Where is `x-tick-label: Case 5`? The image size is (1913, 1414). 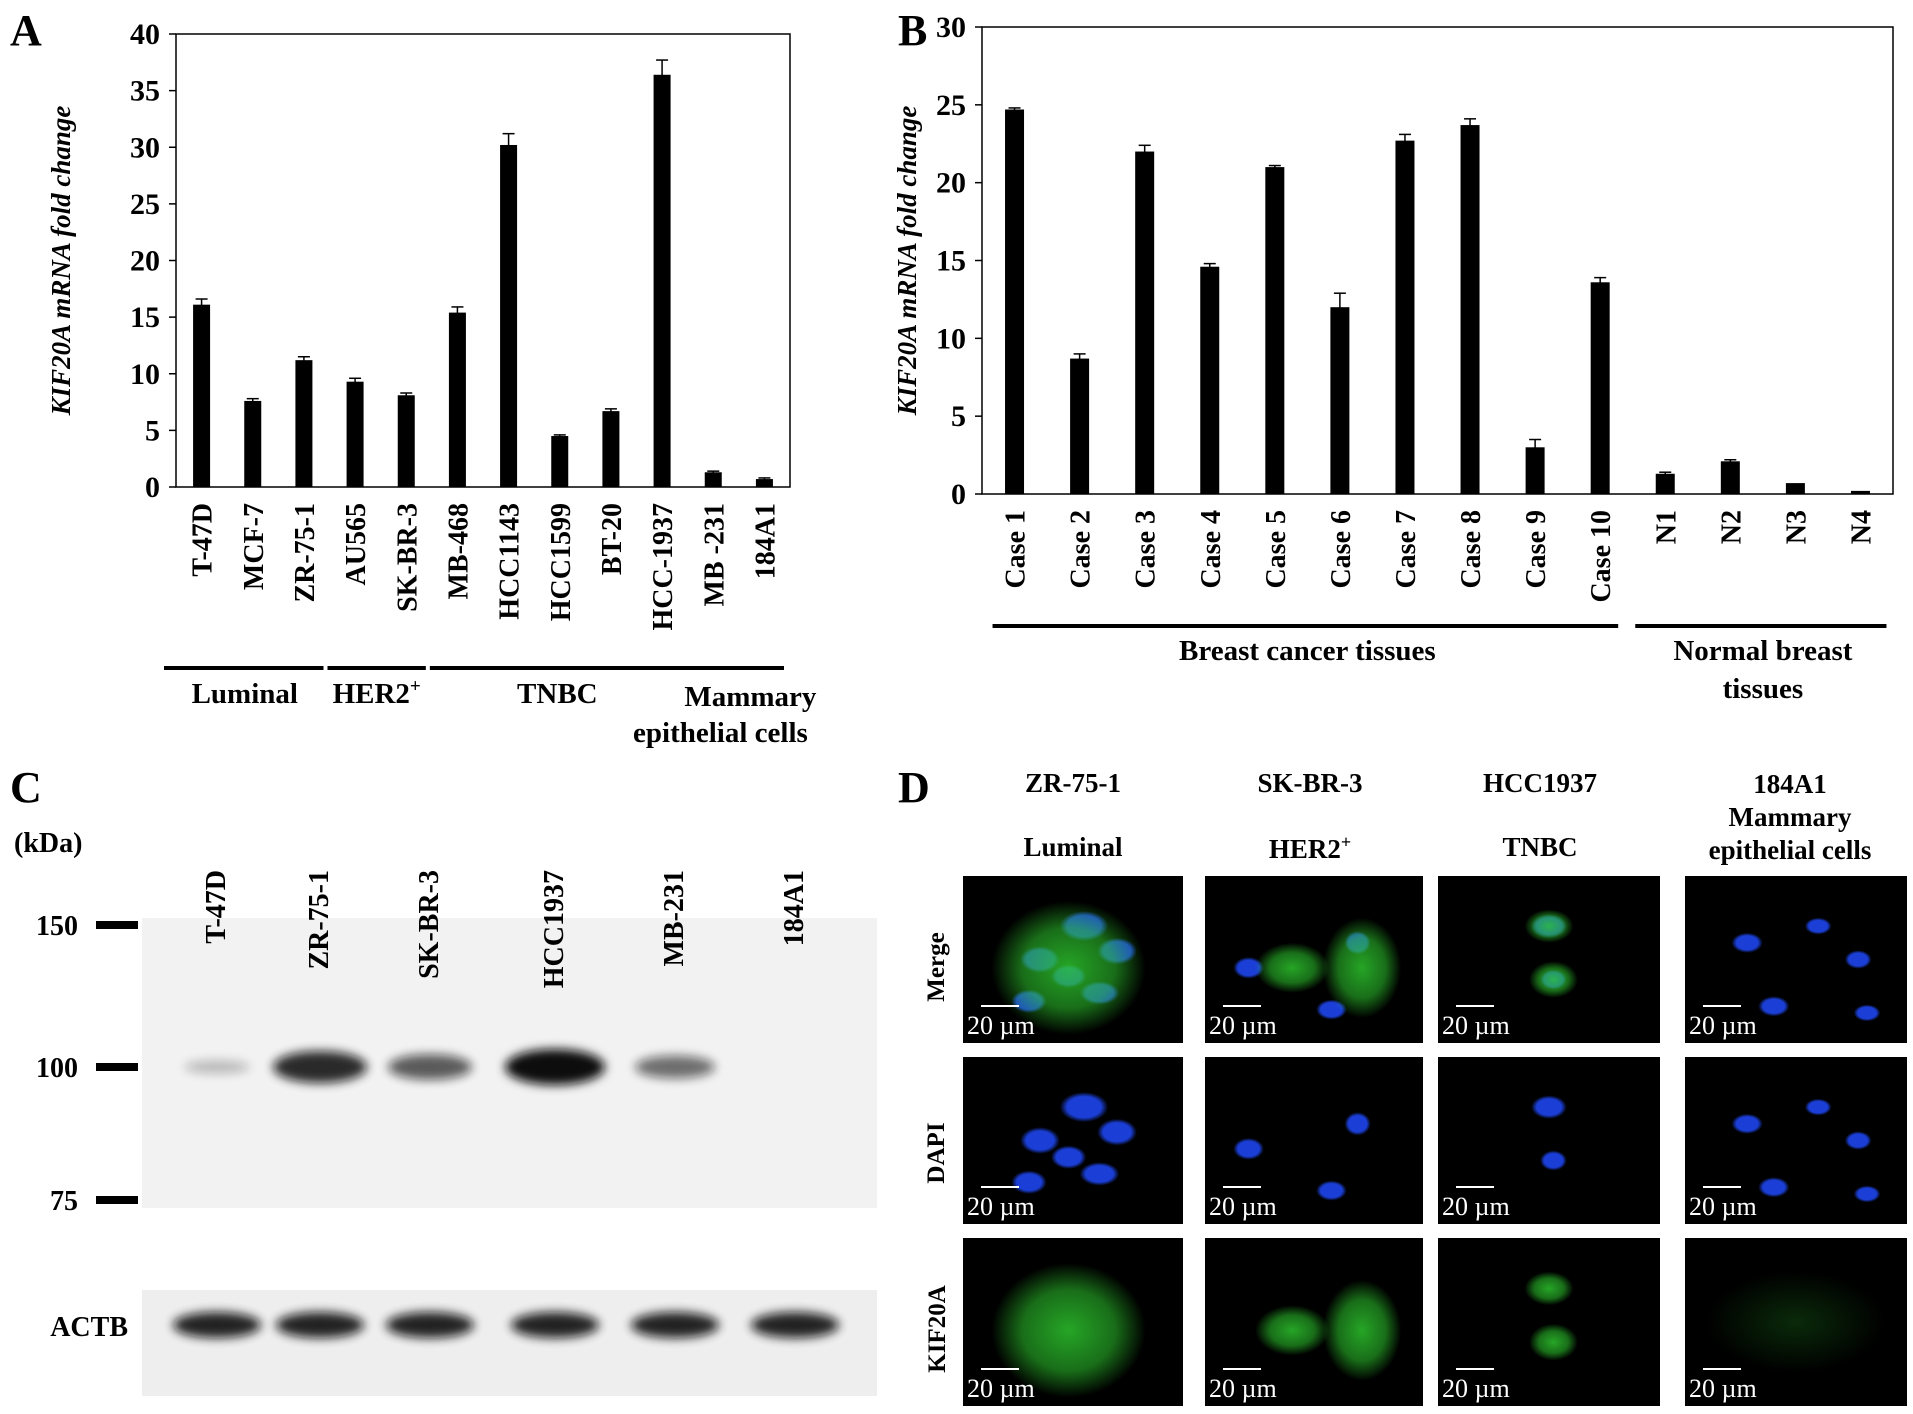
x-tick-label: Case 5 is located at coordinates (1276, 549).